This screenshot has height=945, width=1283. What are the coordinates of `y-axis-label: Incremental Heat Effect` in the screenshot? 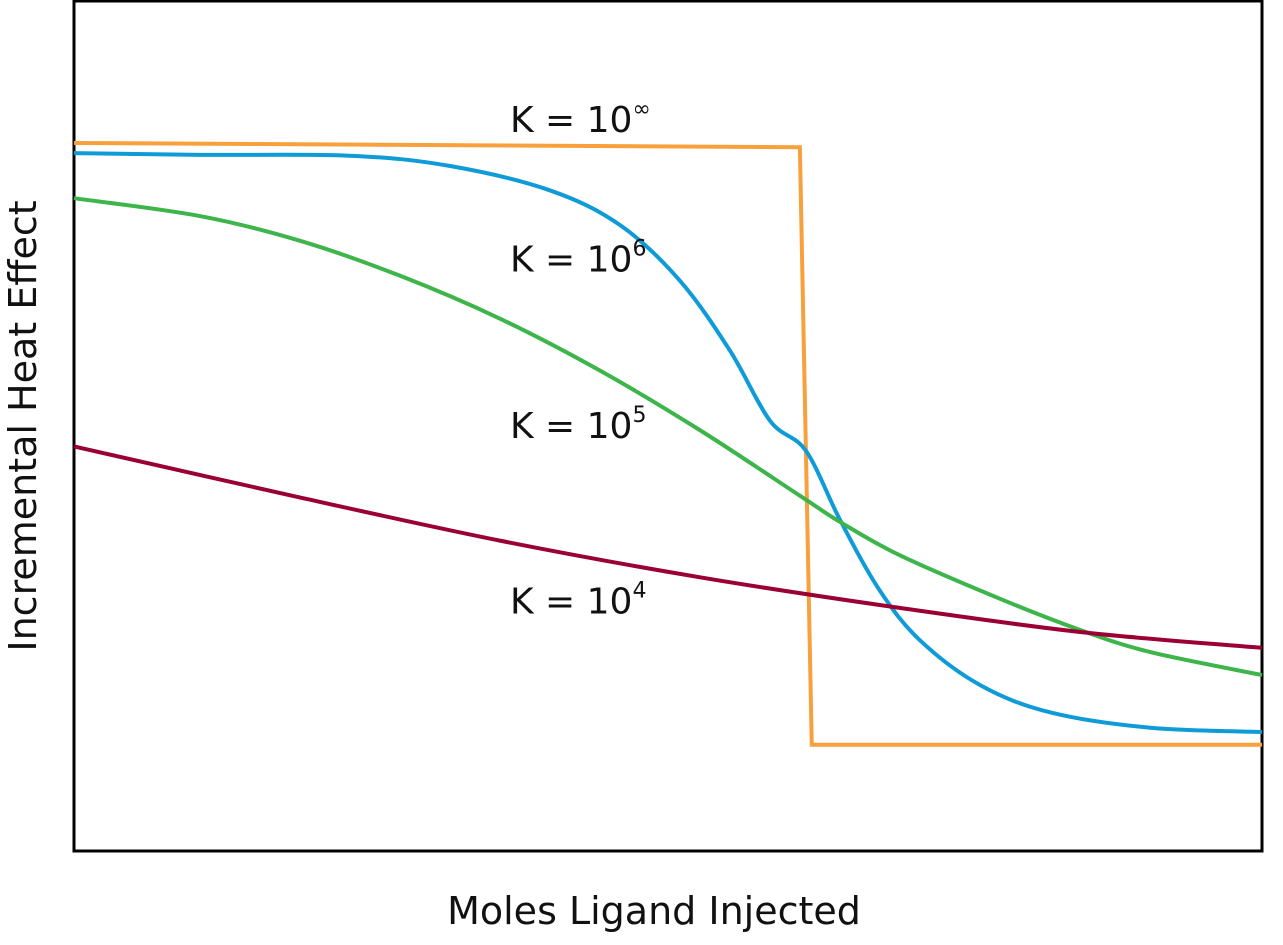 It's located at (23, 425).